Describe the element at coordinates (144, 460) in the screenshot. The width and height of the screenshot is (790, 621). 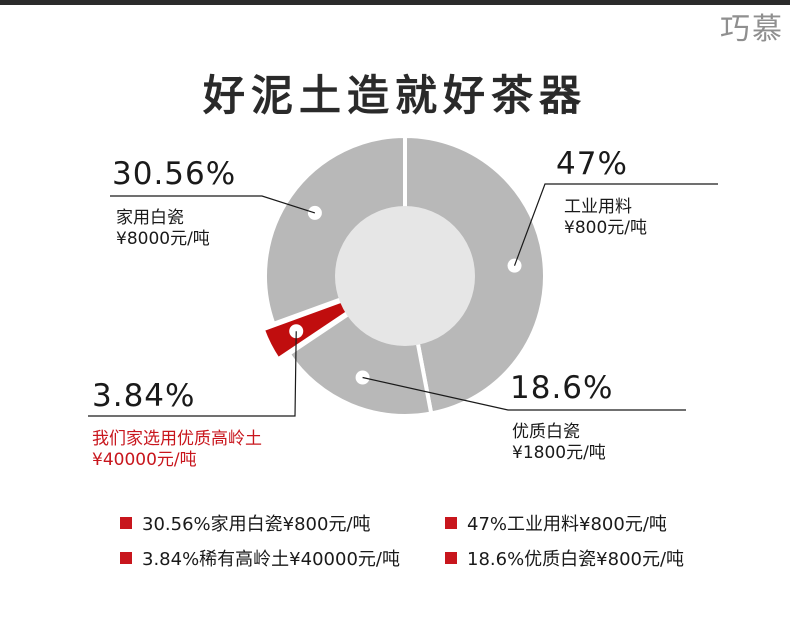
I see `slice-price-kaolin: ¥40000元/吨` at that location.